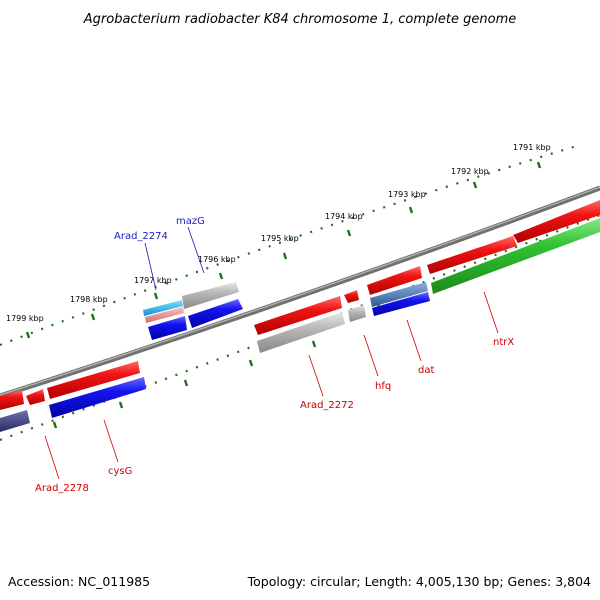 This screenshot has height=600, width=600. Describe the element at coordinates (327, 405) in the screenshot. I see `label-arad-2272: Arad_2272` at that location.